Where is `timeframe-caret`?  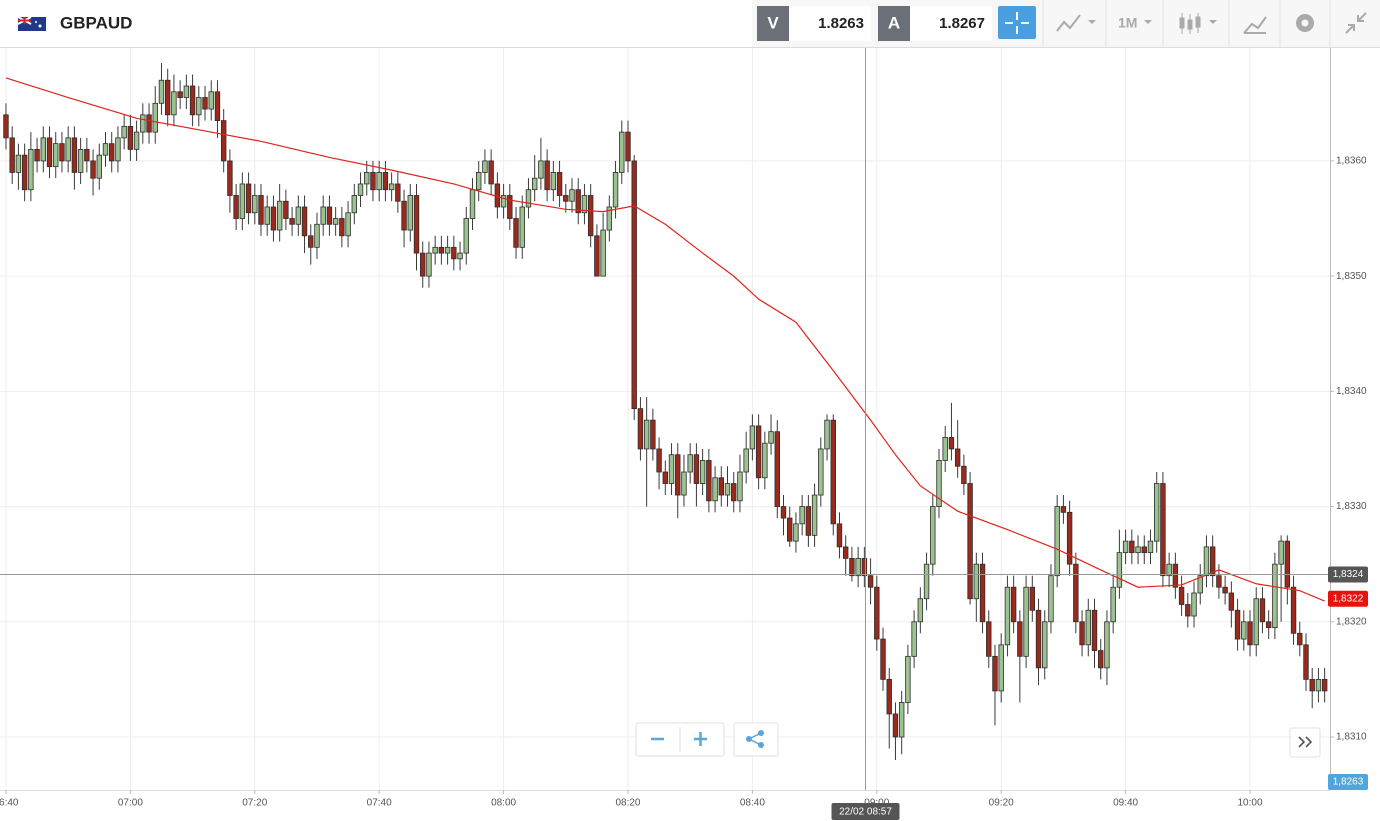 timeframe-caret is located at coordinates (1148, 22).